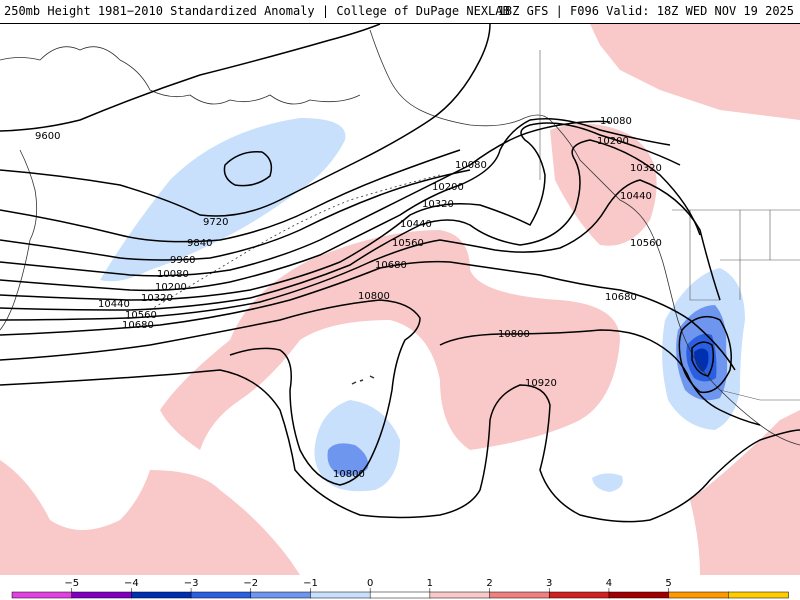 This screenshot has height=600, width=800. What do you see at coordinates (250, 583) in the screenshot?
I see `colorbar-tick-label: −2` at bounding box center [250, 583].